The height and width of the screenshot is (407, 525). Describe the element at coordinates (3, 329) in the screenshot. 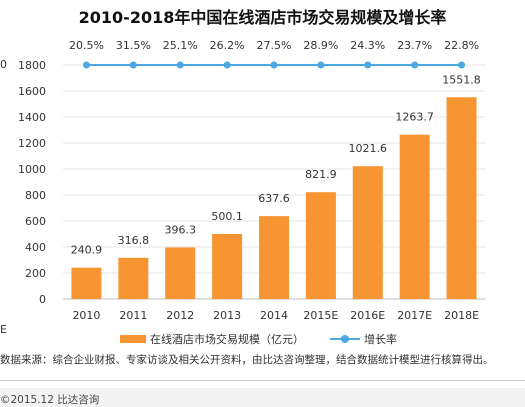

I see `left-edge-fragment-bottom: E` at that location.